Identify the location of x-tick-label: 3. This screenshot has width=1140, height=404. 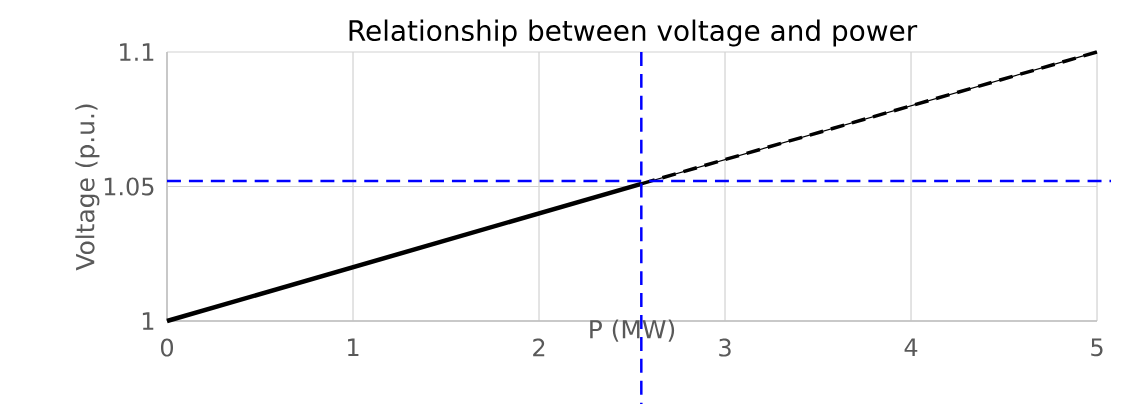
(725, 347).